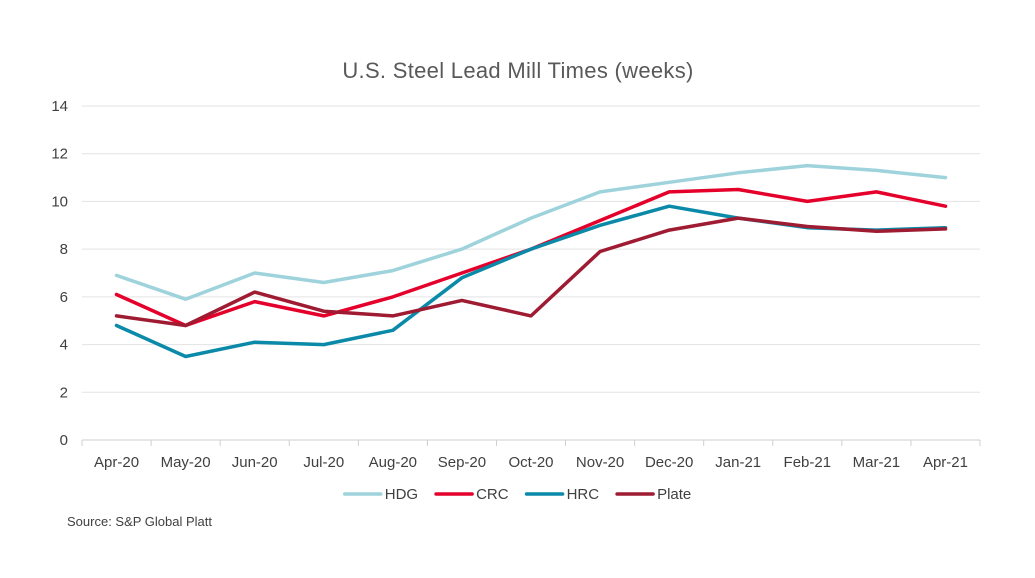  What do you see at coordinates (64, 297) in the screenshot?
I see `y-tick-label: 6` at bounding box center [64, 297].